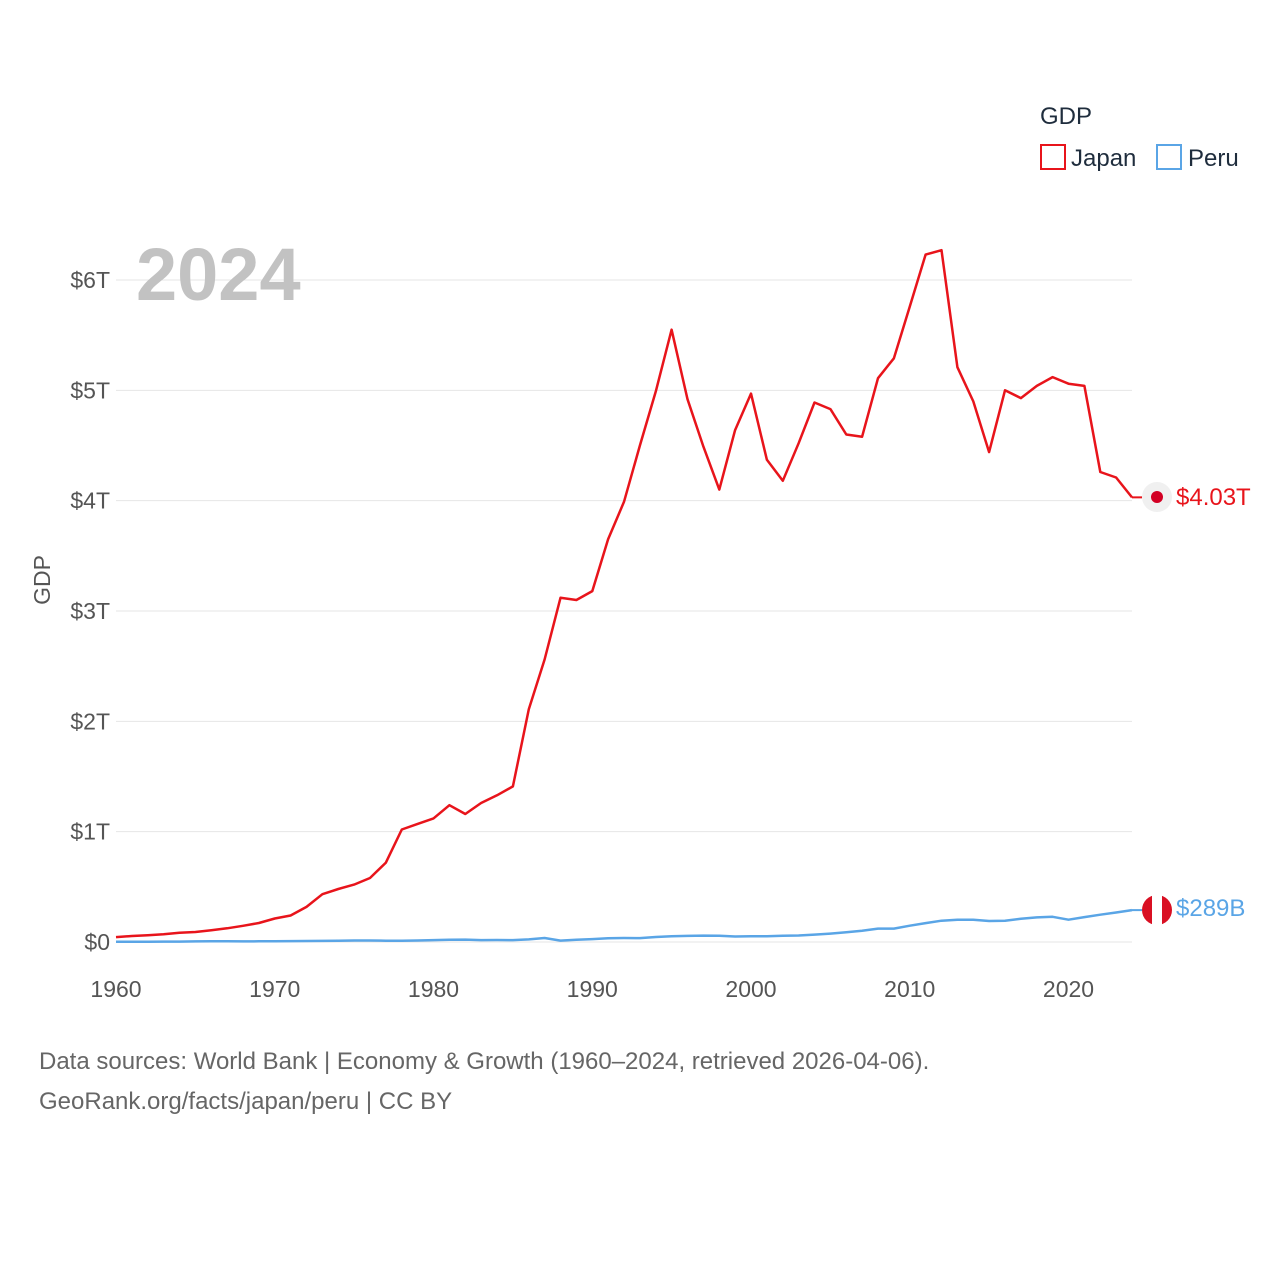  Describe the element at coordinates (115, 989) in the screenshot. I see `x-tick-label: 1960` at that location.